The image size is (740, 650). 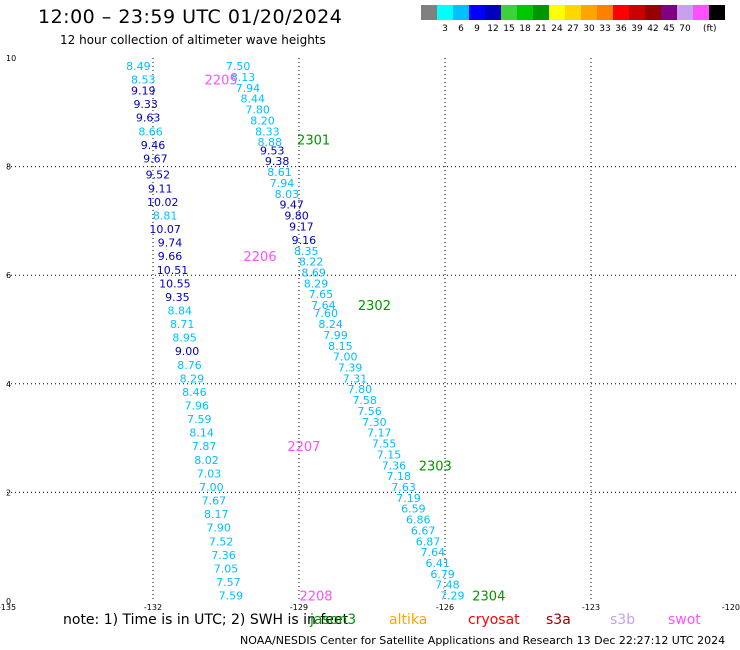 What do you see at coordinates (8, 384) in the screenshot?
I see `y-tick-label: 4` at bounding box center [8, 384].